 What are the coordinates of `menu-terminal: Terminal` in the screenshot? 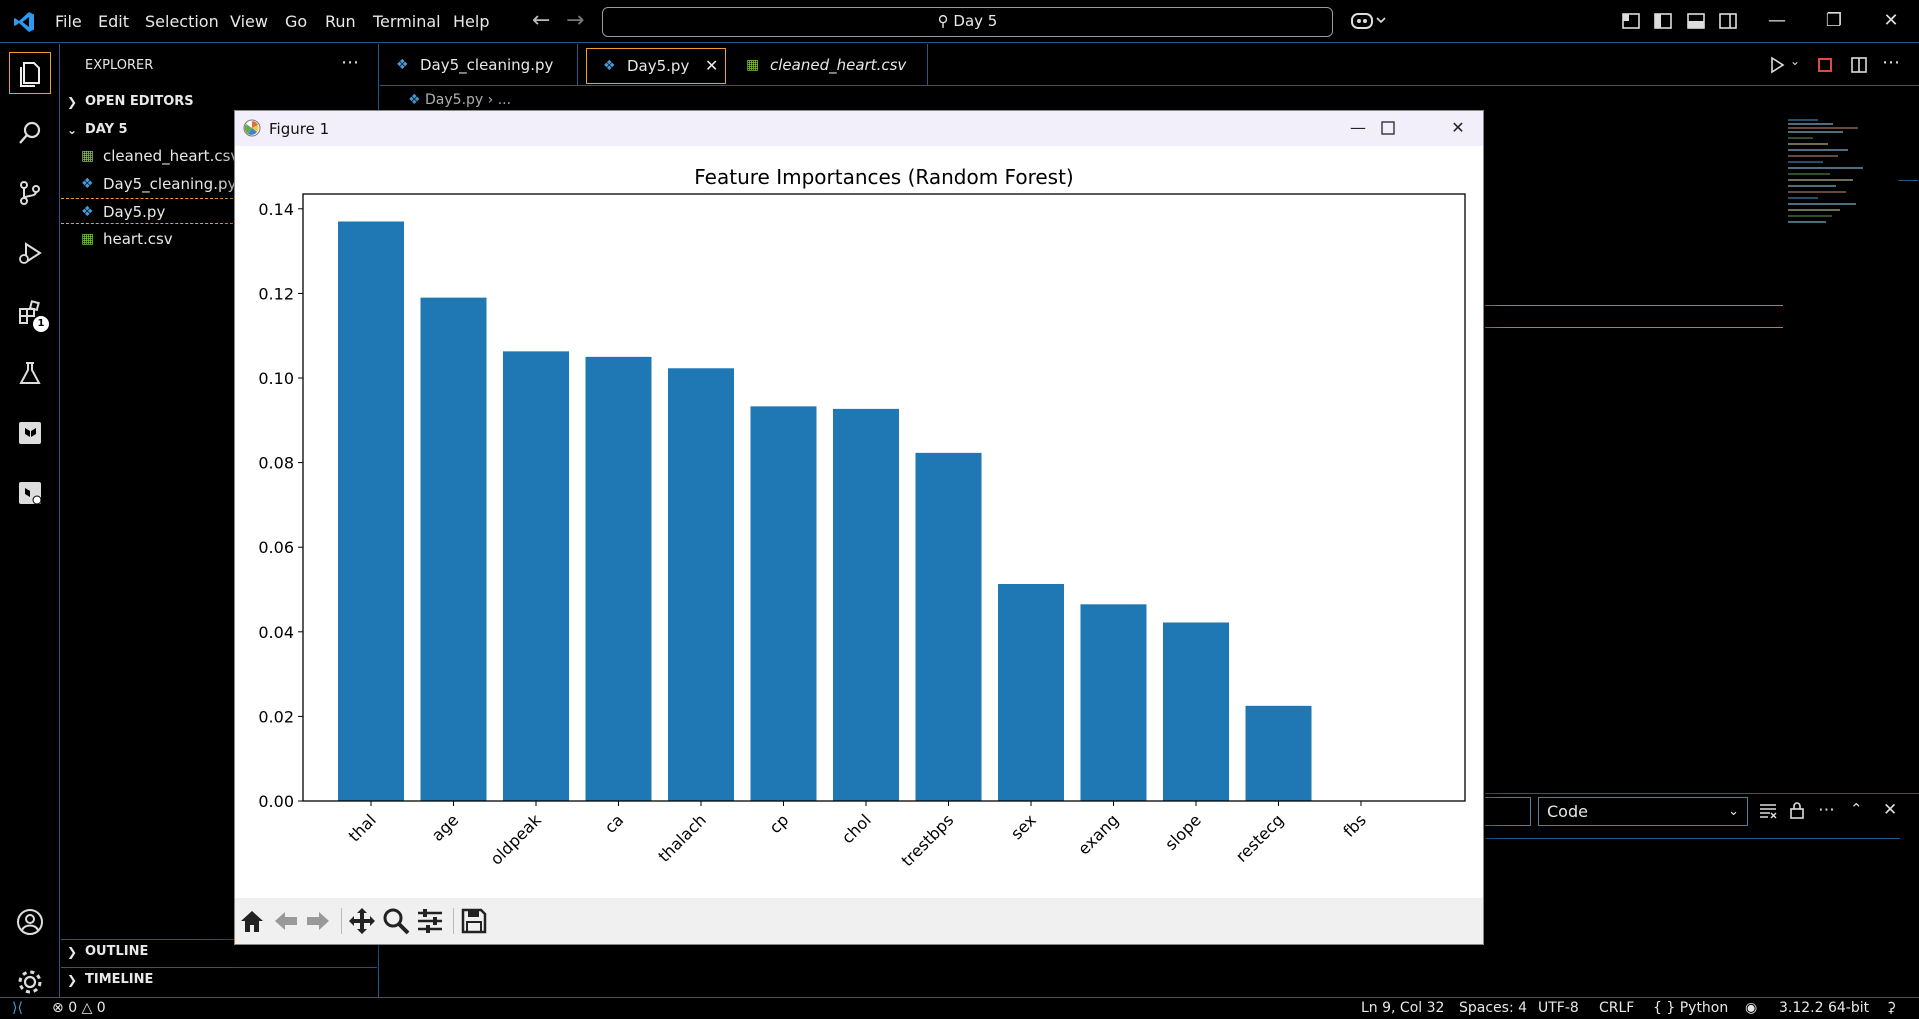 It's located at (407, 21).